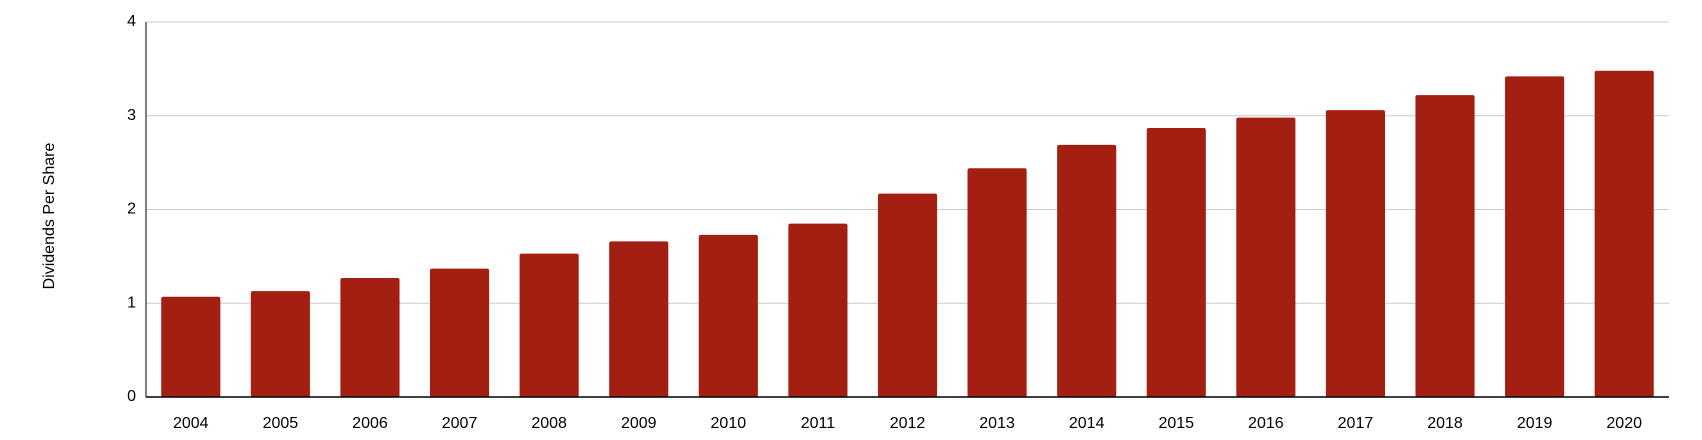 The image size is (1702, 440). Describe the element at coordinates (370, 423) in the screenshot. I see `x-tick-label: 2006` at that location.